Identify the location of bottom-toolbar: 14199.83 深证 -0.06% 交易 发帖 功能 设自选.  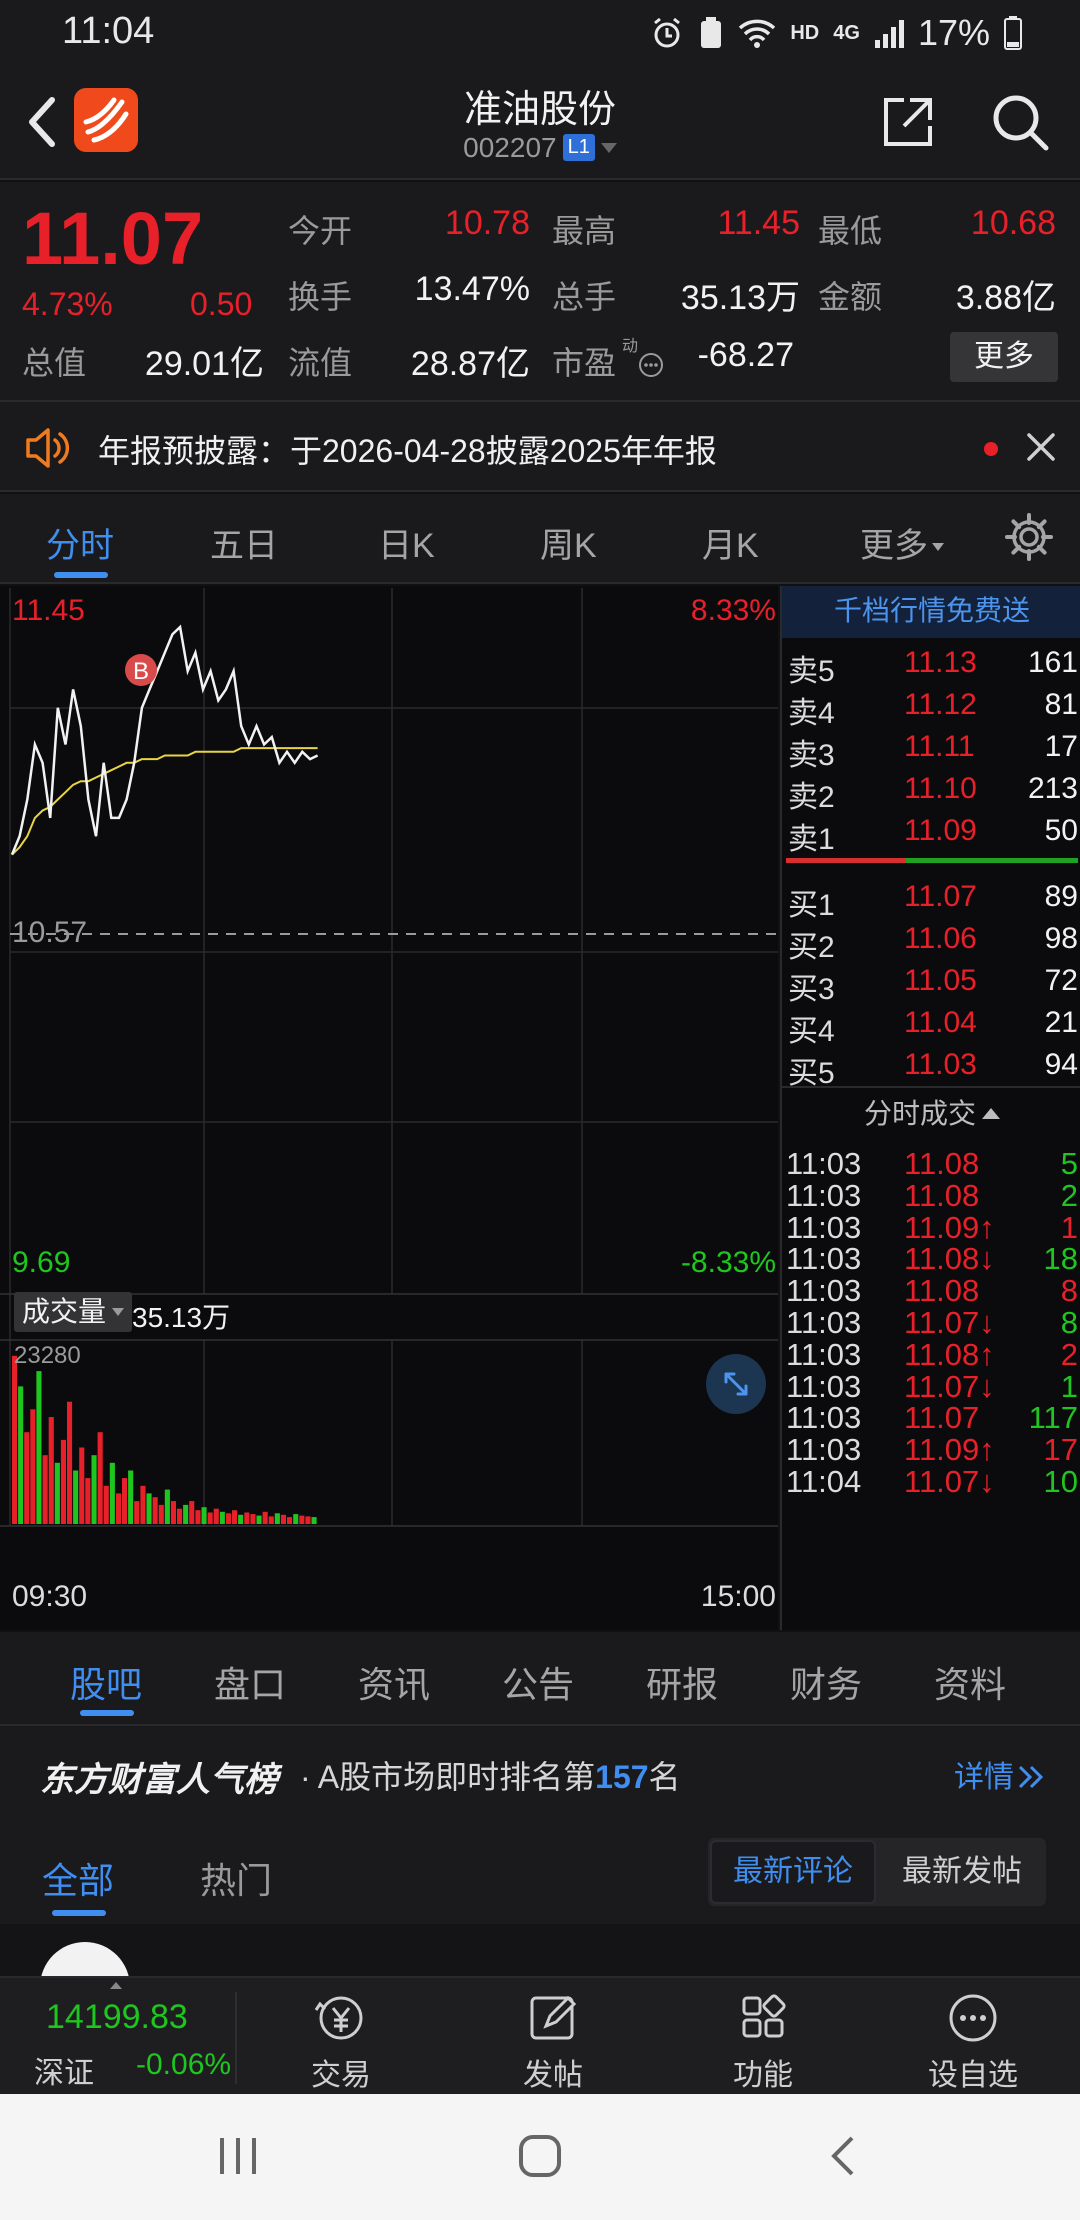
(540, 2035).